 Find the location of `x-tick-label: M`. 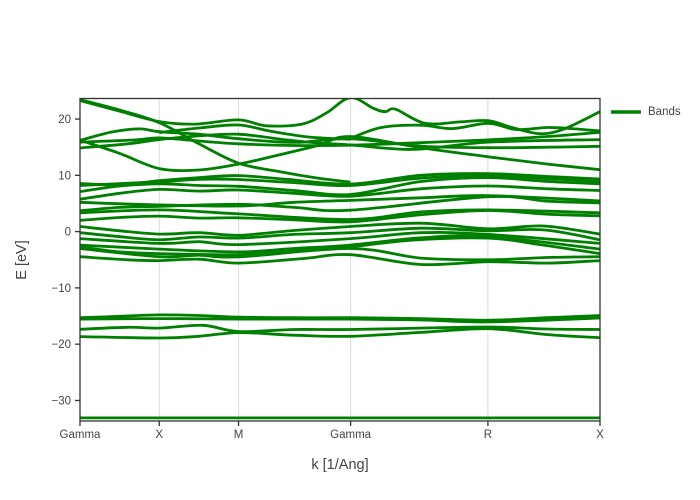

x-tick-label: M is located at coordinates (239, 435).